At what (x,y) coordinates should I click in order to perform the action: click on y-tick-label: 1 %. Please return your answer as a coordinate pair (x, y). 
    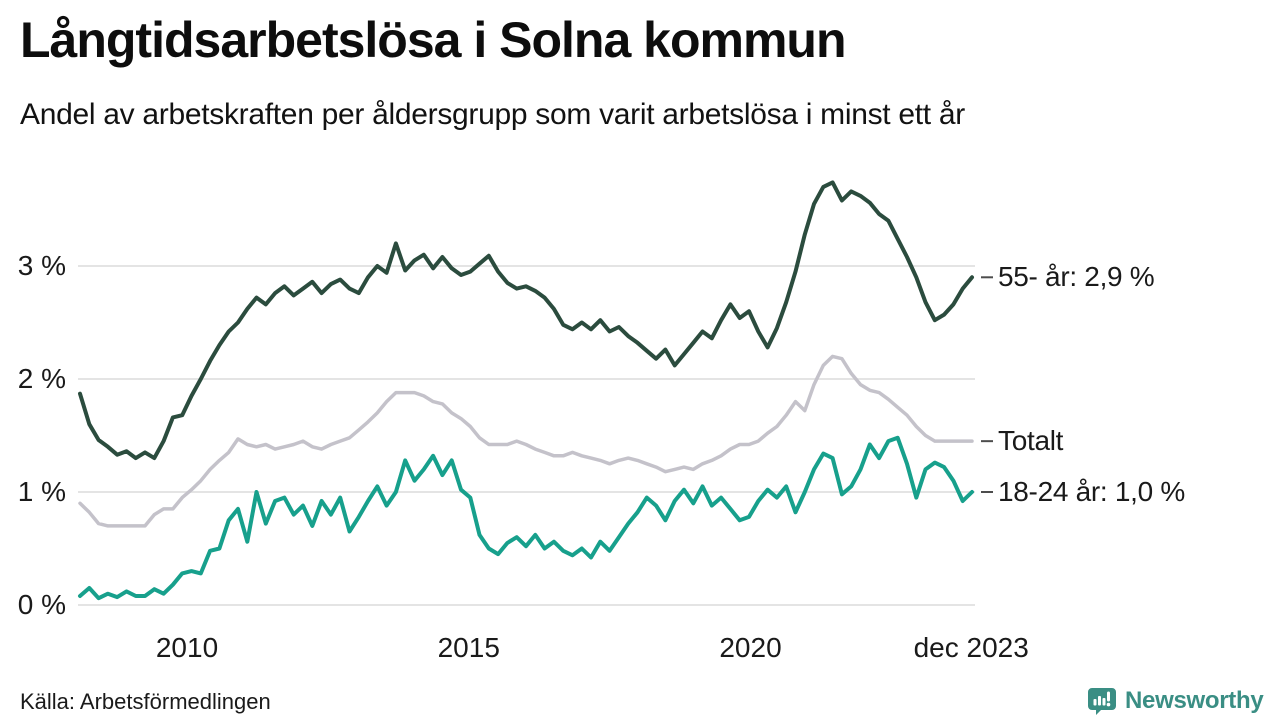
    Looking at the image, I should click on (41, 491).